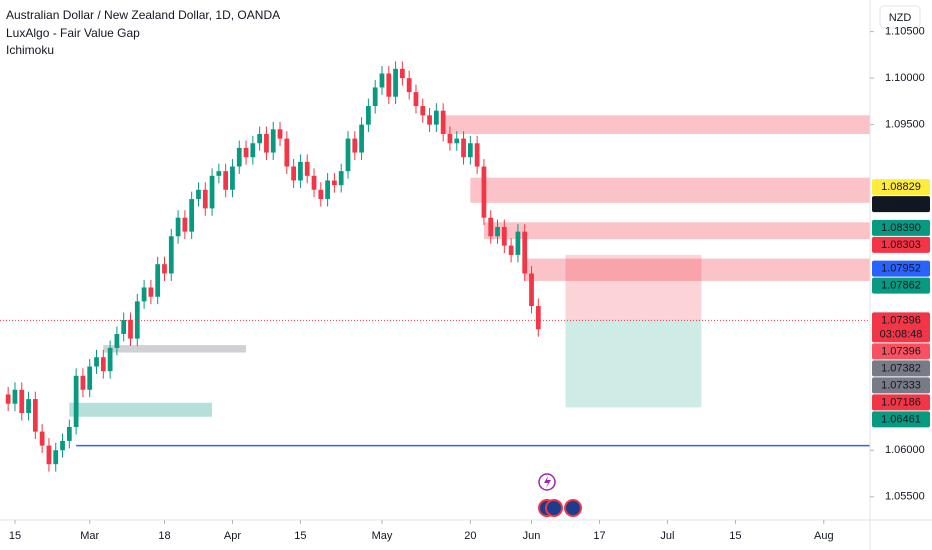 This screenshot has height=550, width=932. What do you see at coordinates (905, 450) in the screenshot?
I see `y-tick-label: 1.06000` at bounding box center [905, 450].